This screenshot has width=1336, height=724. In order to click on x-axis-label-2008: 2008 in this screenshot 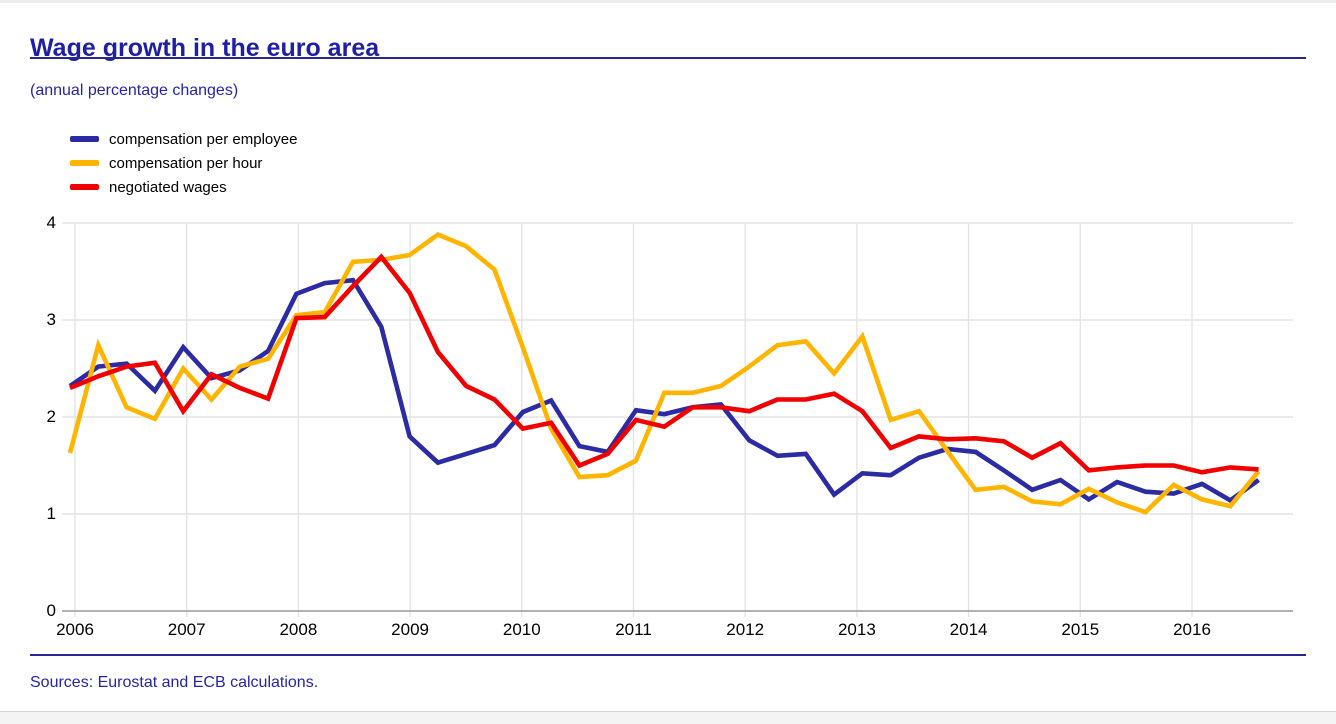, I will do `click(298, 629)`.